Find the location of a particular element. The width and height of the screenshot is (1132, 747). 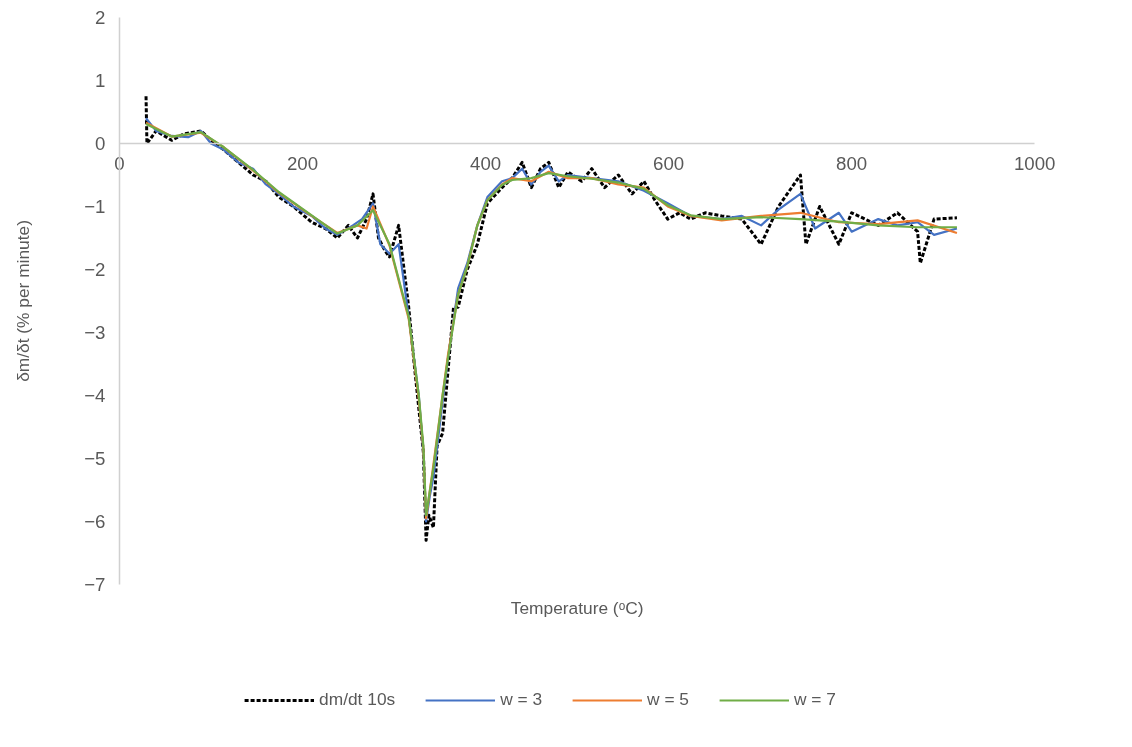

x-tick-label: 600 is located at coordinates (669, 164).